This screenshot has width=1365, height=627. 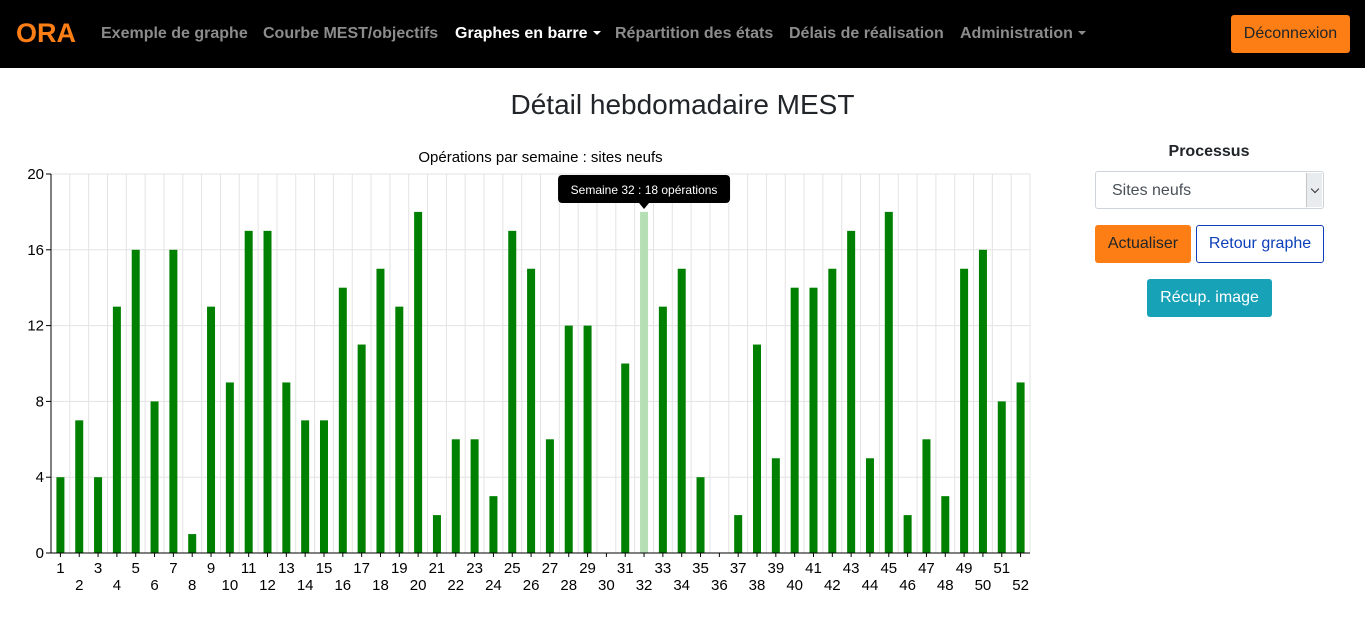 What do you see at coordinates (173, 568) in the screenshot?
I see `x-tick-label: 7` at bounding box center [173, 568].